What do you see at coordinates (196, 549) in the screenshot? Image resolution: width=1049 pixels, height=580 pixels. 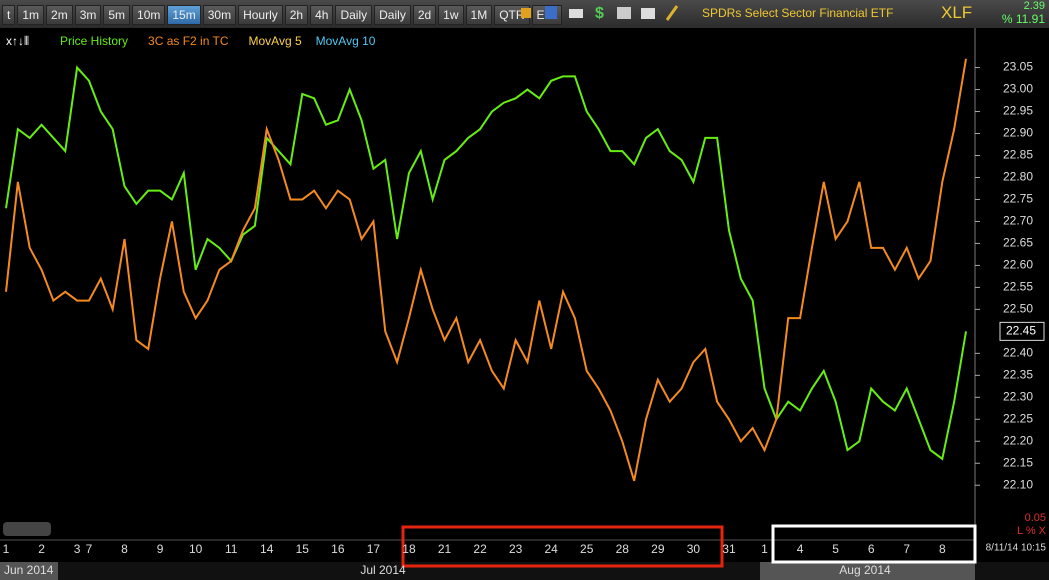 I see `x-tick-label: 10` at bounding box center [196, 549].